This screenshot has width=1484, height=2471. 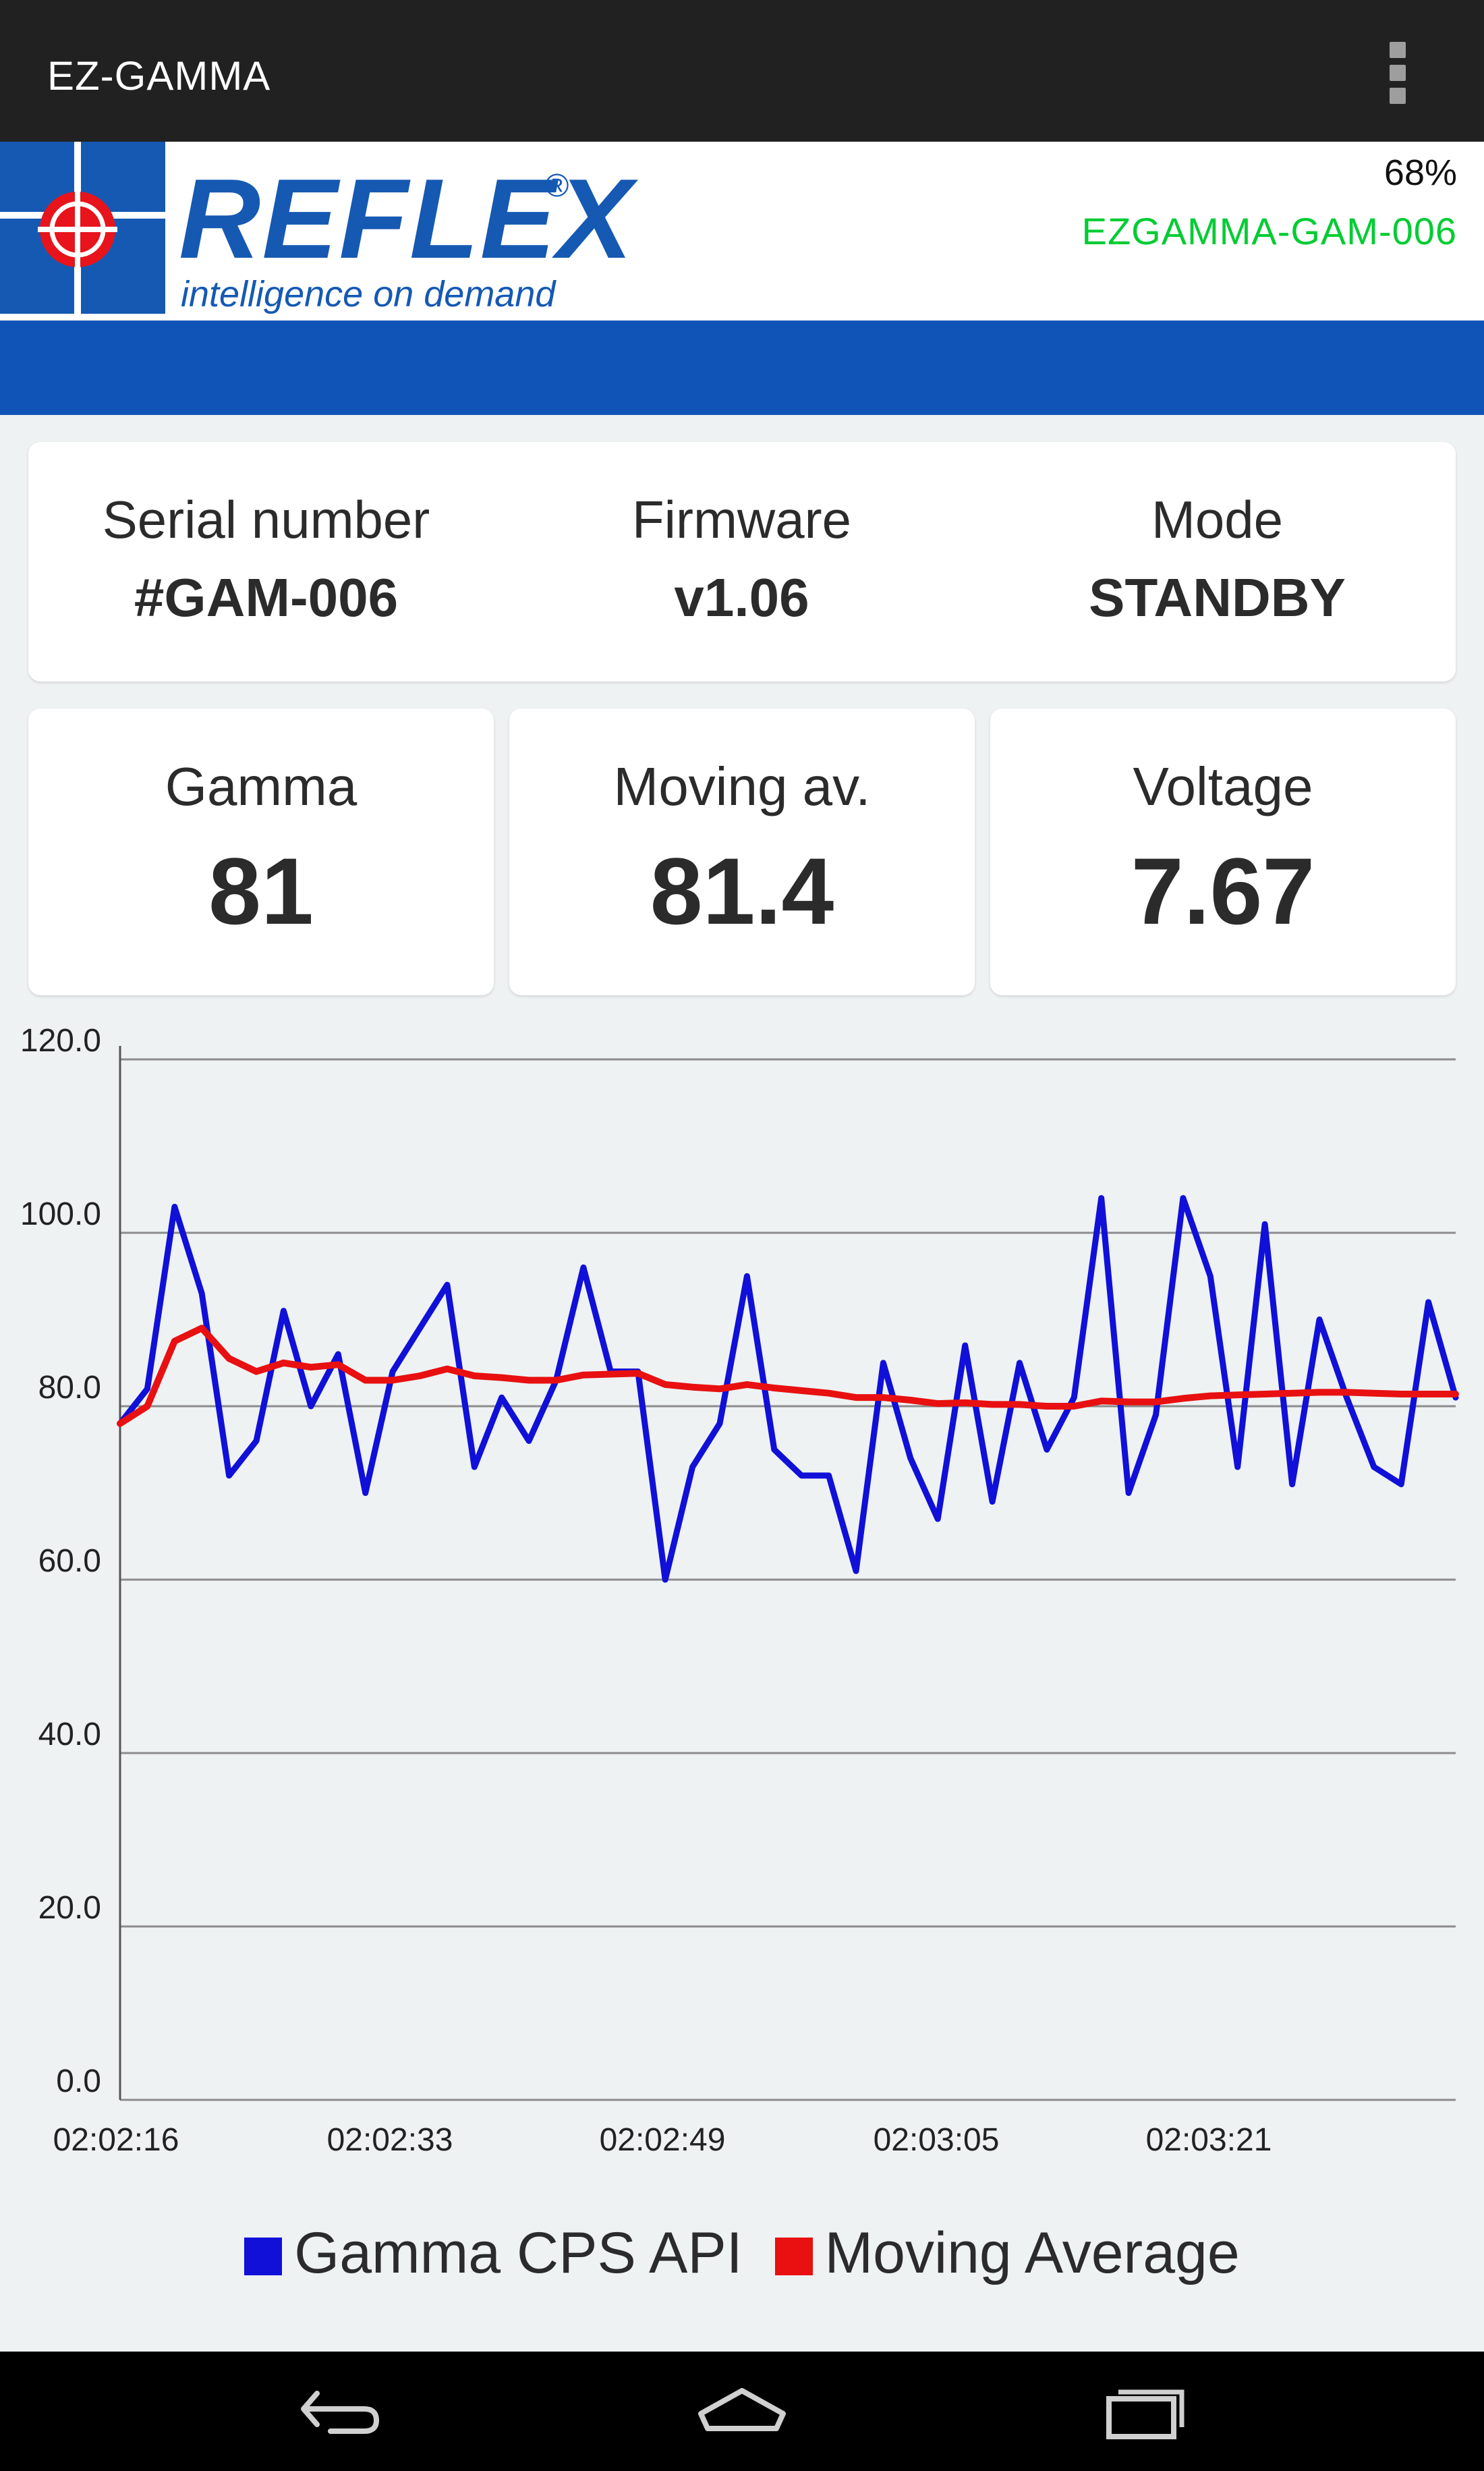 I want to click on moving-average-label: Moving av., so click(x=742, y=786).